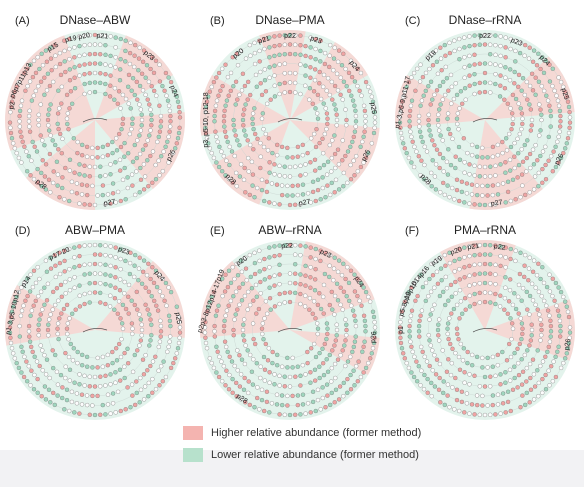 This screenshot has height=487, width=584. I want to click on panel-letter: (C), so click(412, 21).